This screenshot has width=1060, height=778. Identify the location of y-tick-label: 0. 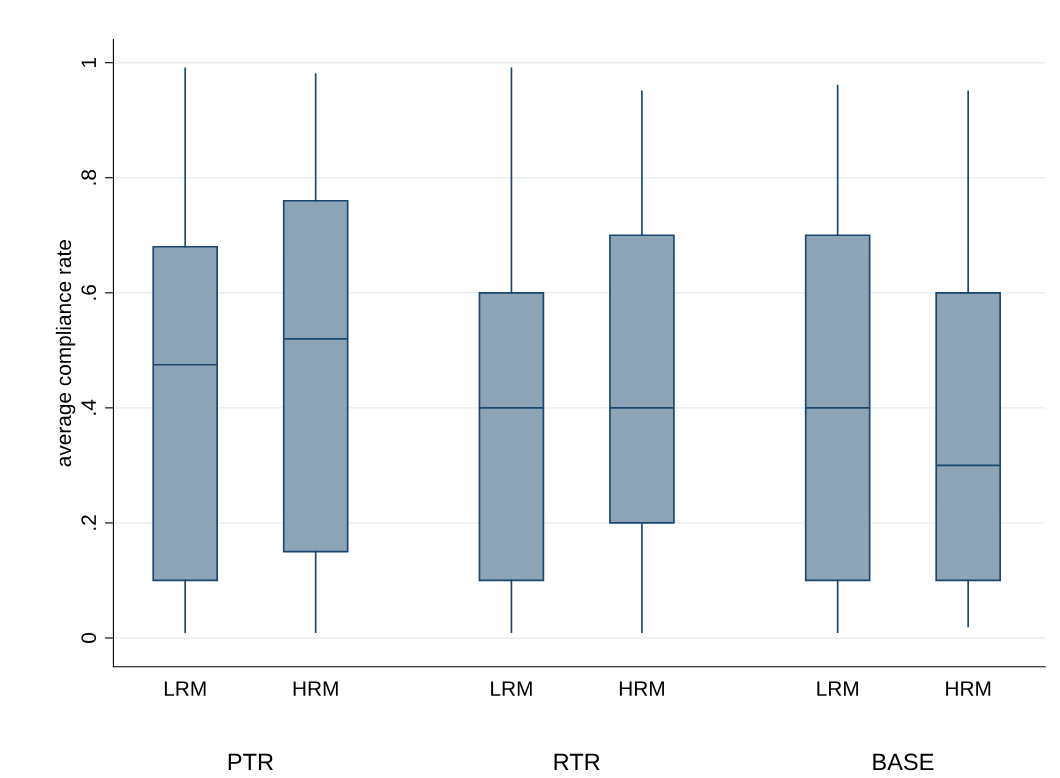
(89, 638).